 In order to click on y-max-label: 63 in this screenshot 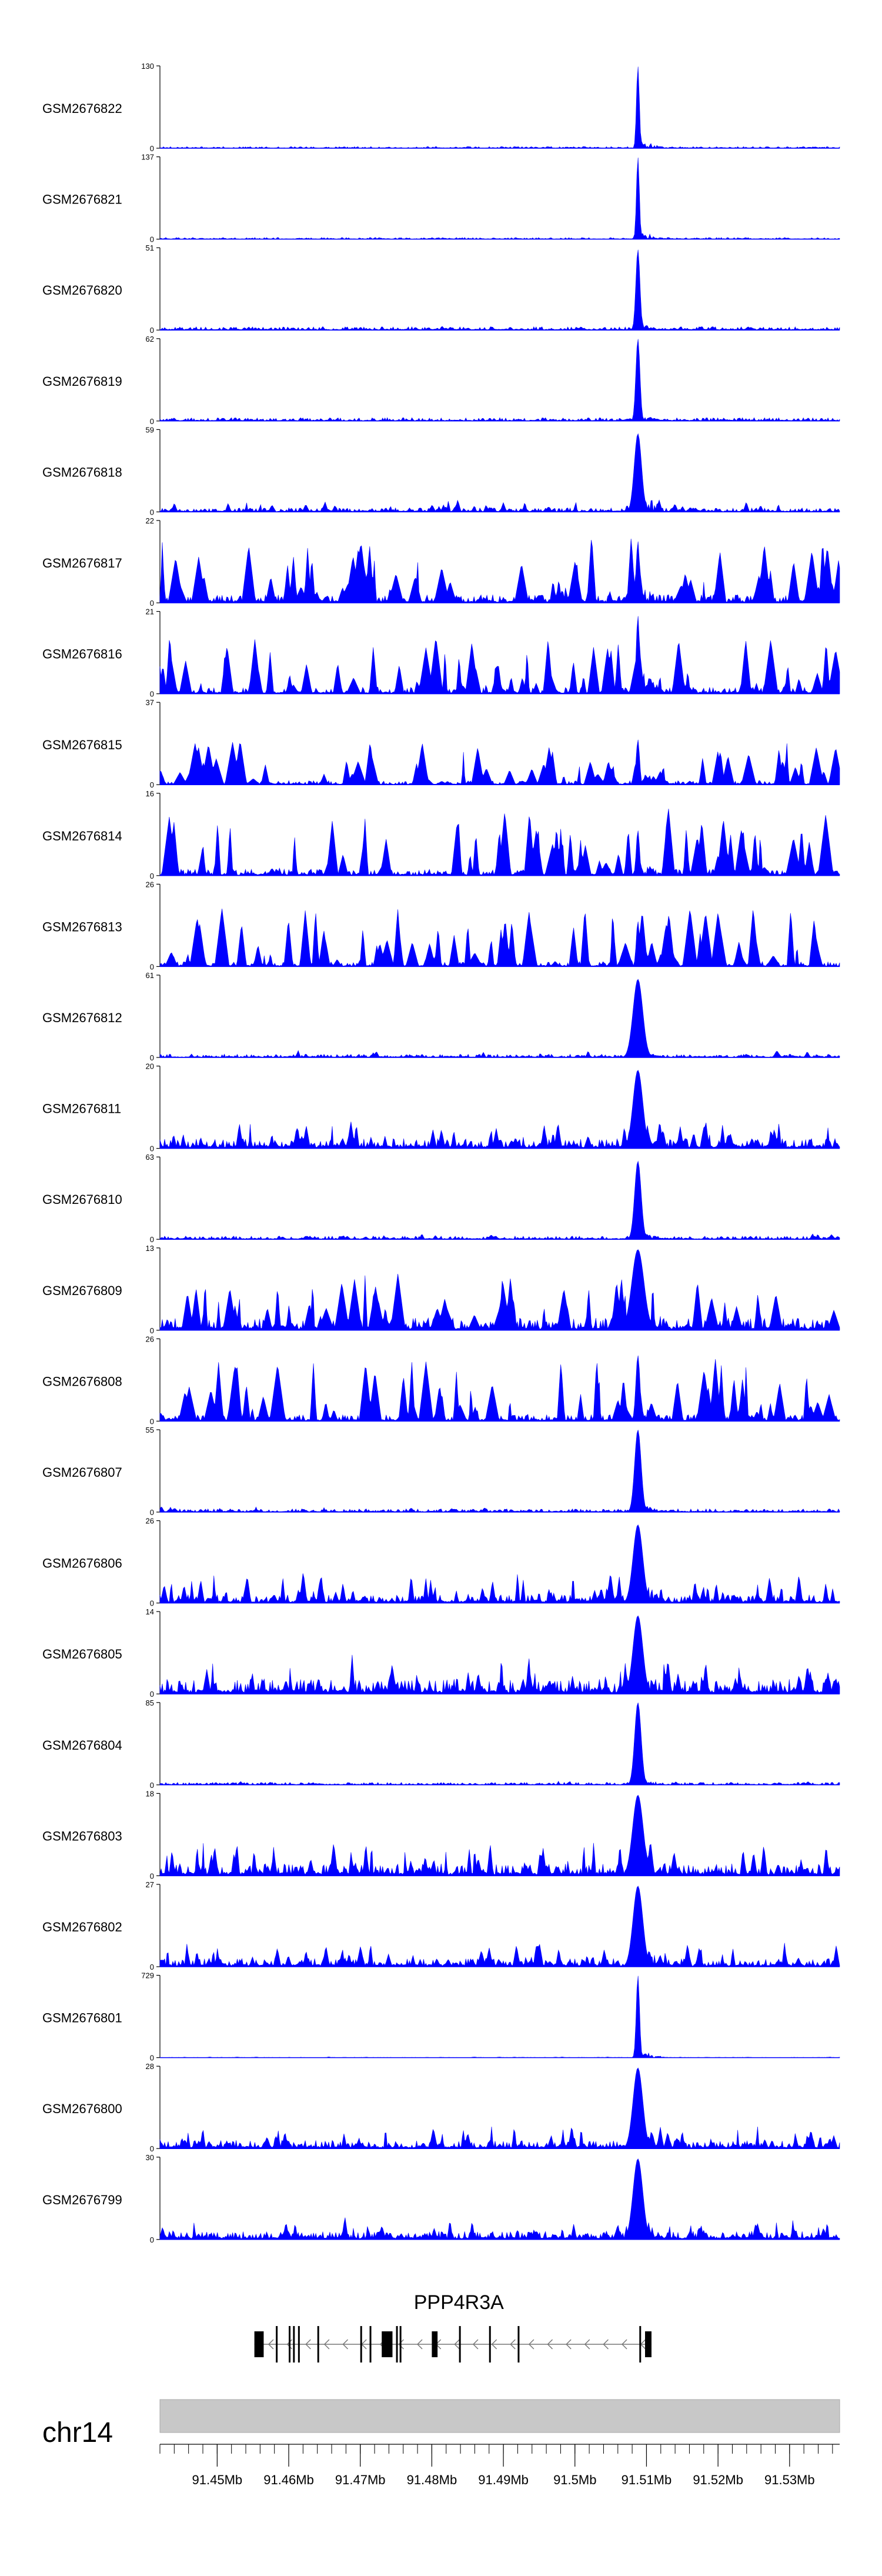, I will do `click(150, 1157)`.